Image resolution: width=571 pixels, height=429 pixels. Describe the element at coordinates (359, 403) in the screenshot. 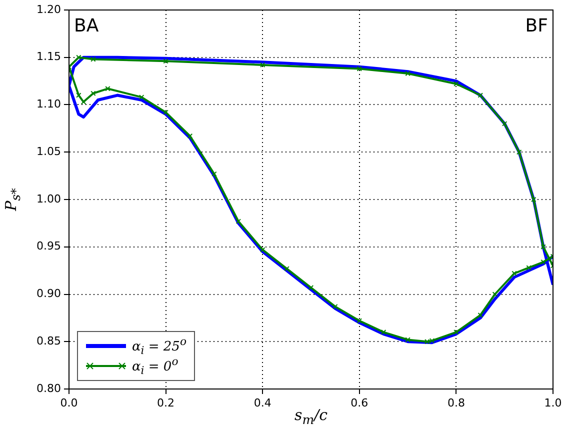

I see `x-tick-label: 0.6` at that location.